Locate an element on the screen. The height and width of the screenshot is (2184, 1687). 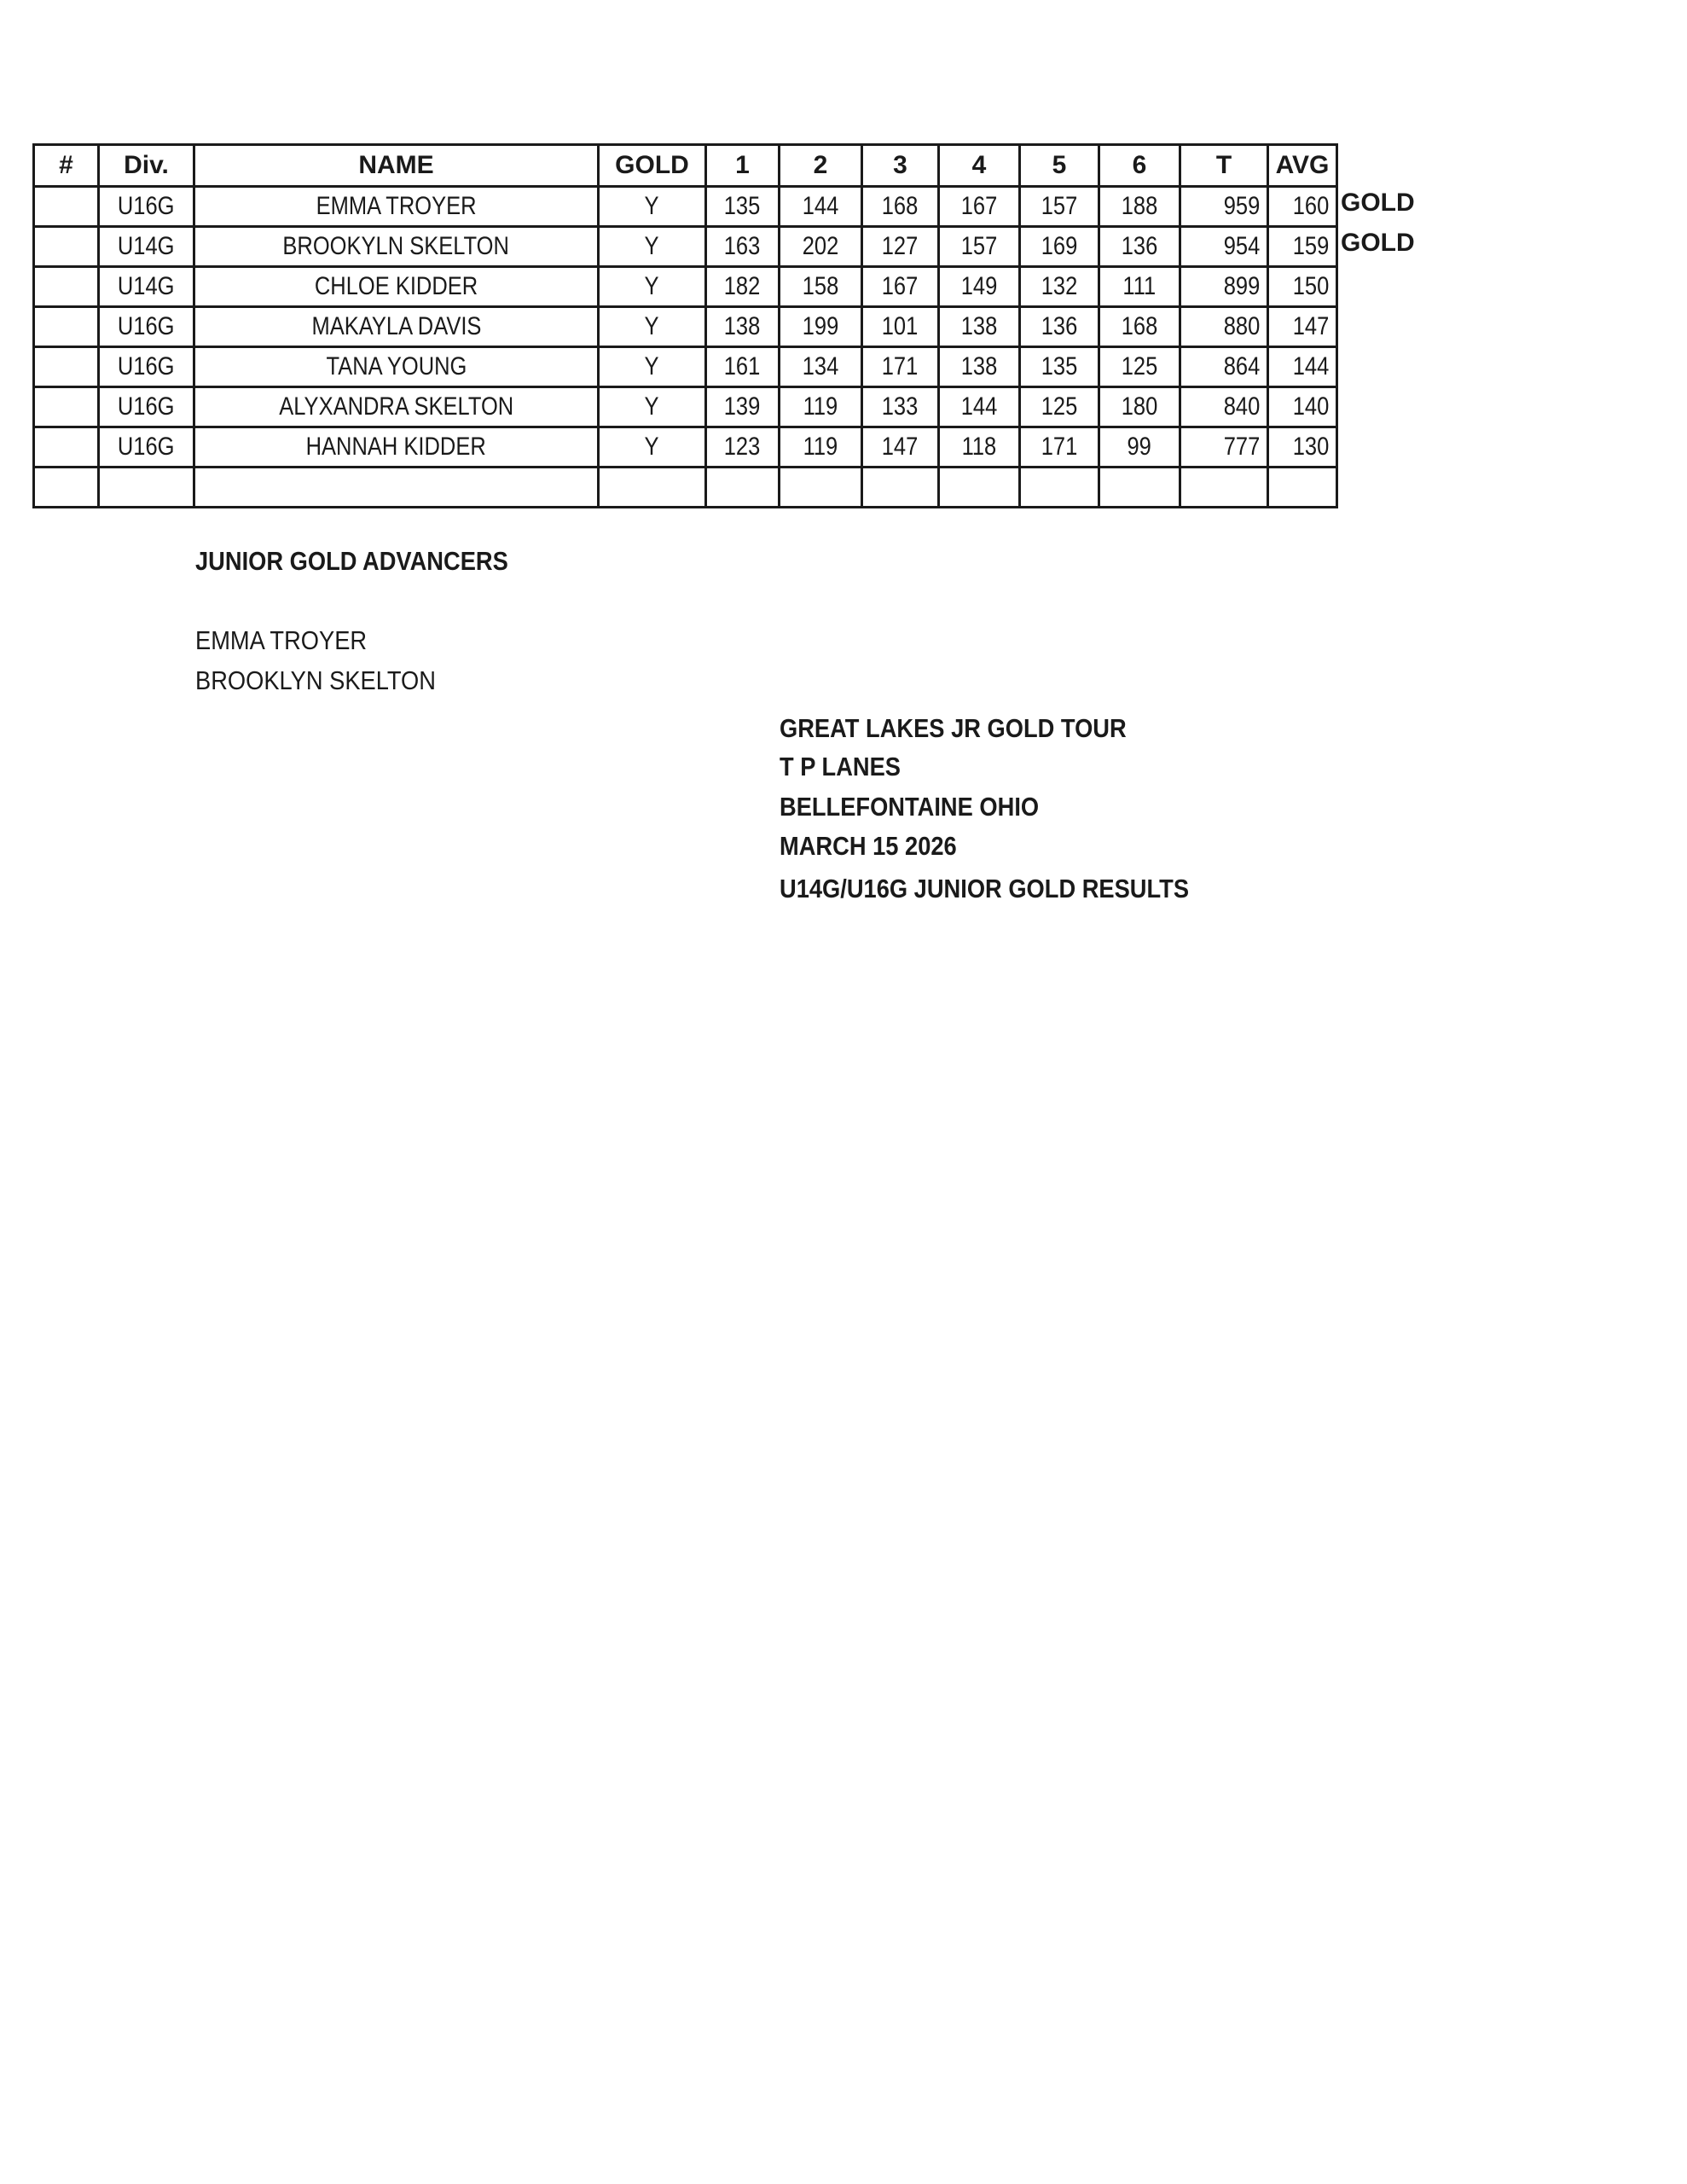
game-score-cell: 118 is located at coordinates (979, 447).